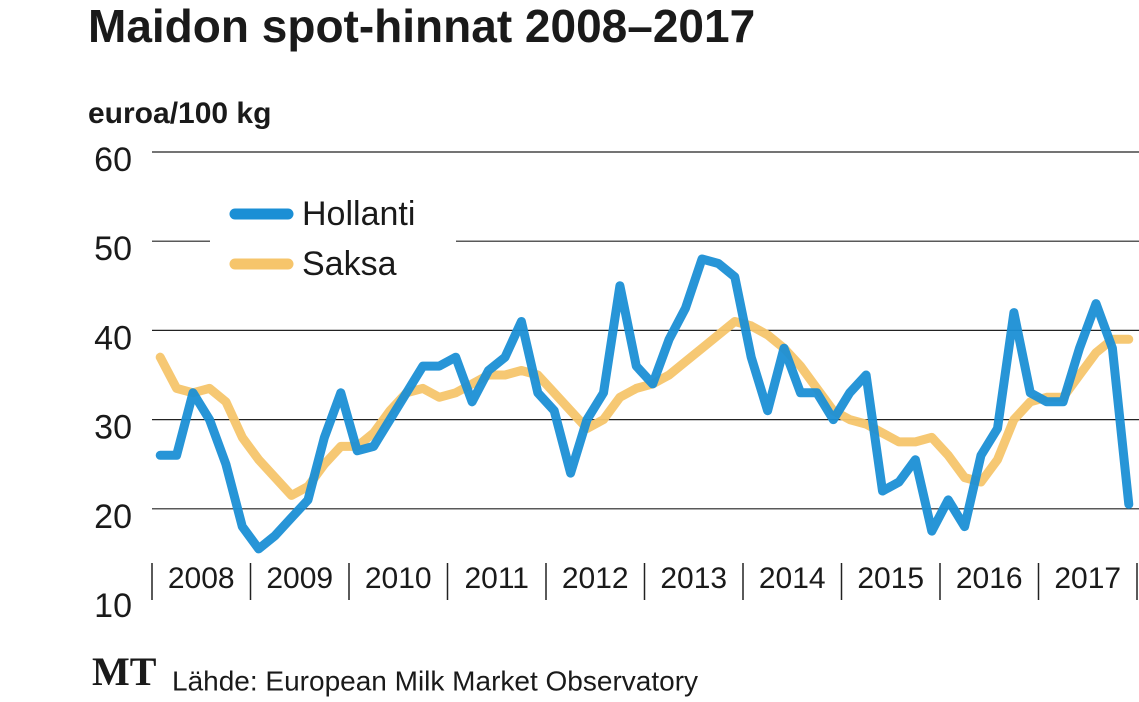 This screenshot has height=702, width=1139. I want to click on x-tick-label: 2014, so click(792, 578).